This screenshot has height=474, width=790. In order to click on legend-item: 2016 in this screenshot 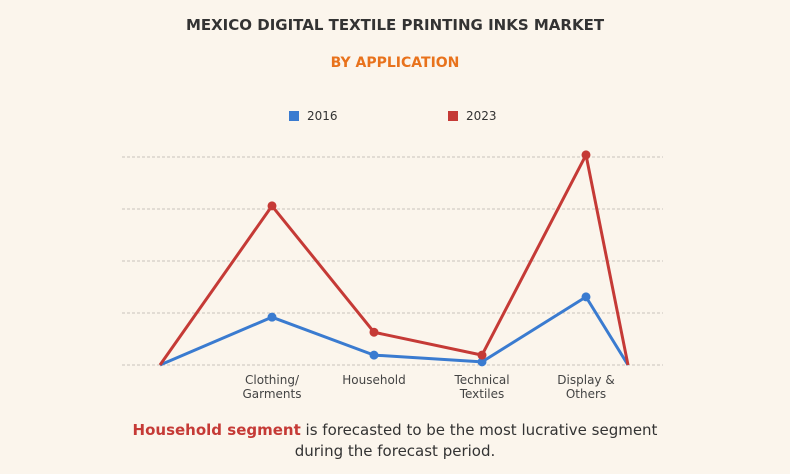, I will do `click(313, 116)`.